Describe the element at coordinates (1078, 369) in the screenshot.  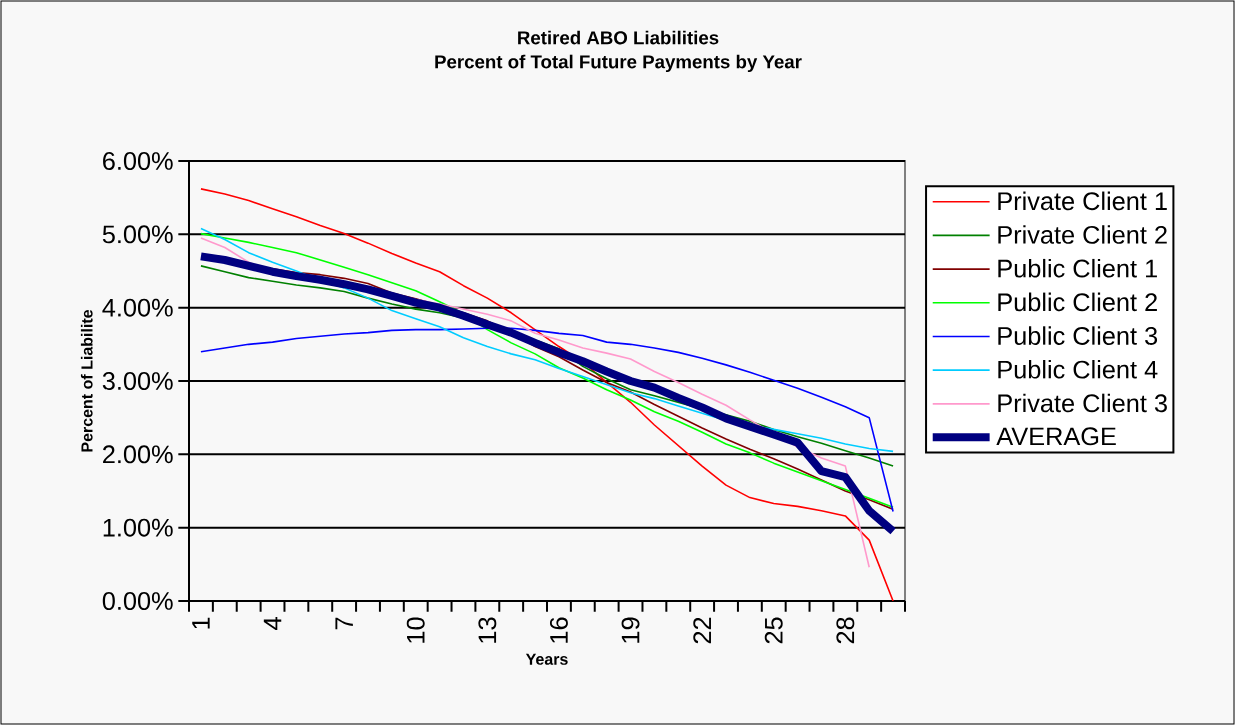
I see `legend-label: Public Client 4` at that location.